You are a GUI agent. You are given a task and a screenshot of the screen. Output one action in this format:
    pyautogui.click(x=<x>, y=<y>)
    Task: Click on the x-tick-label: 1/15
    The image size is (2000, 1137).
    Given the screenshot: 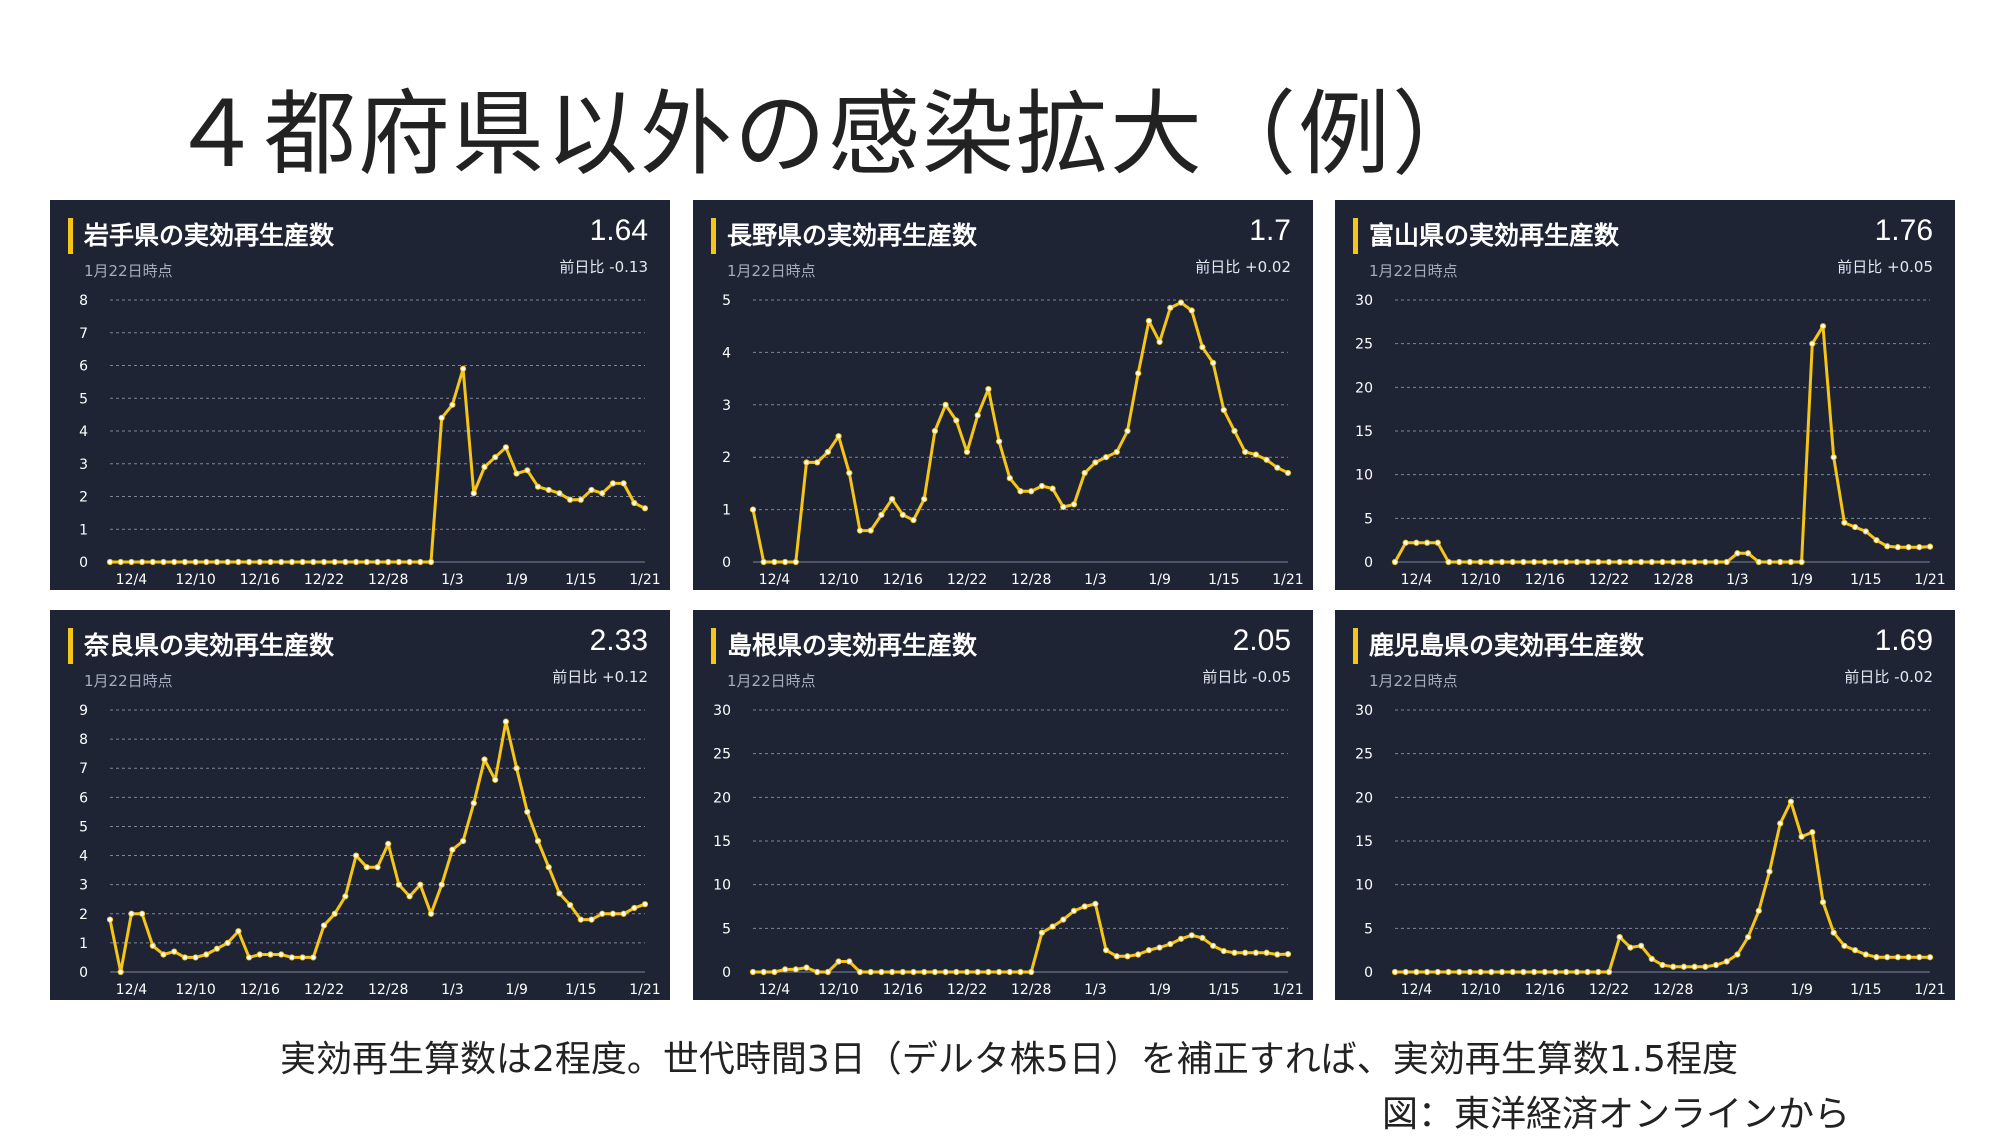 What is the action you would take?
    pyautogui.click(x=1865, y=580)
    